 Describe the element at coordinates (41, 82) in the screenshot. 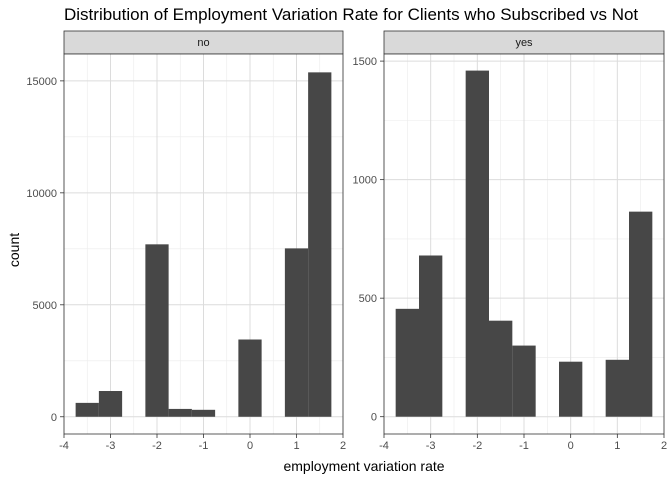

I see `y-tick-label: 15000` at that location.